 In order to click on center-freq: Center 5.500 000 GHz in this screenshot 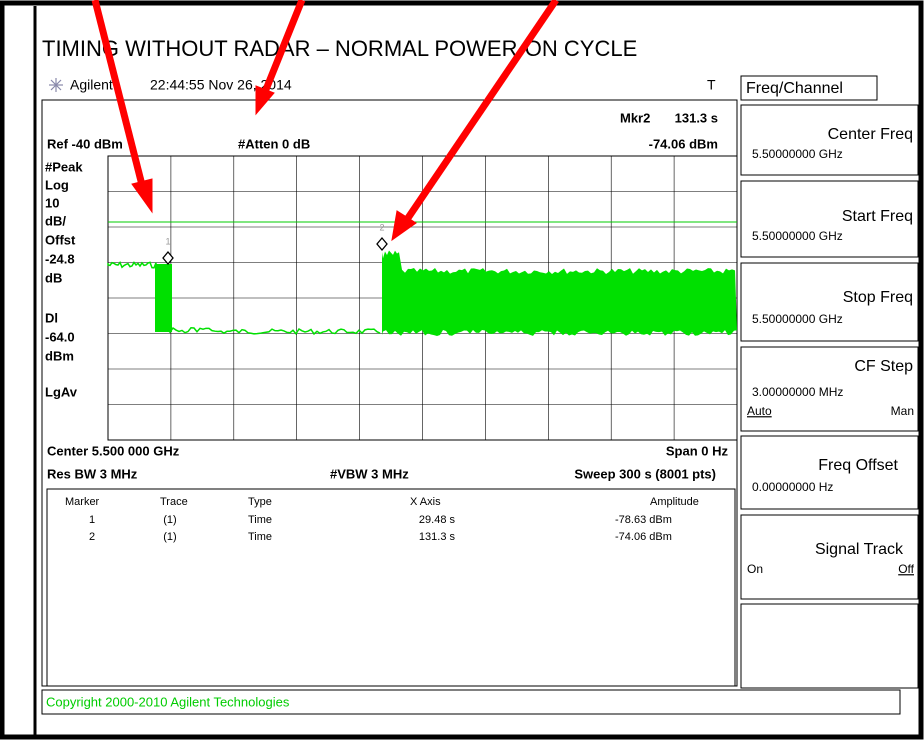, I will do `click(113, 450)`.